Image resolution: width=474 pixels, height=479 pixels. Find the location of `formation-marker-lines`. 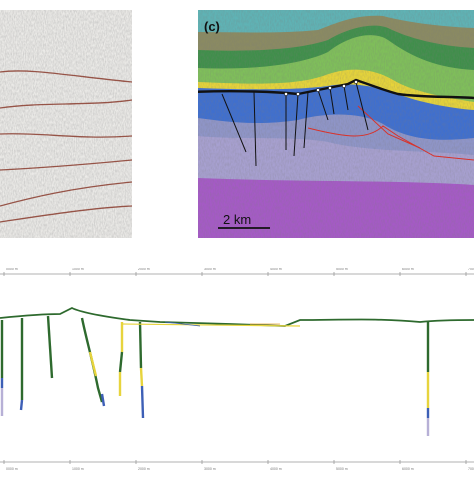

formation-marker-lines is located at coordinates (211, 324).